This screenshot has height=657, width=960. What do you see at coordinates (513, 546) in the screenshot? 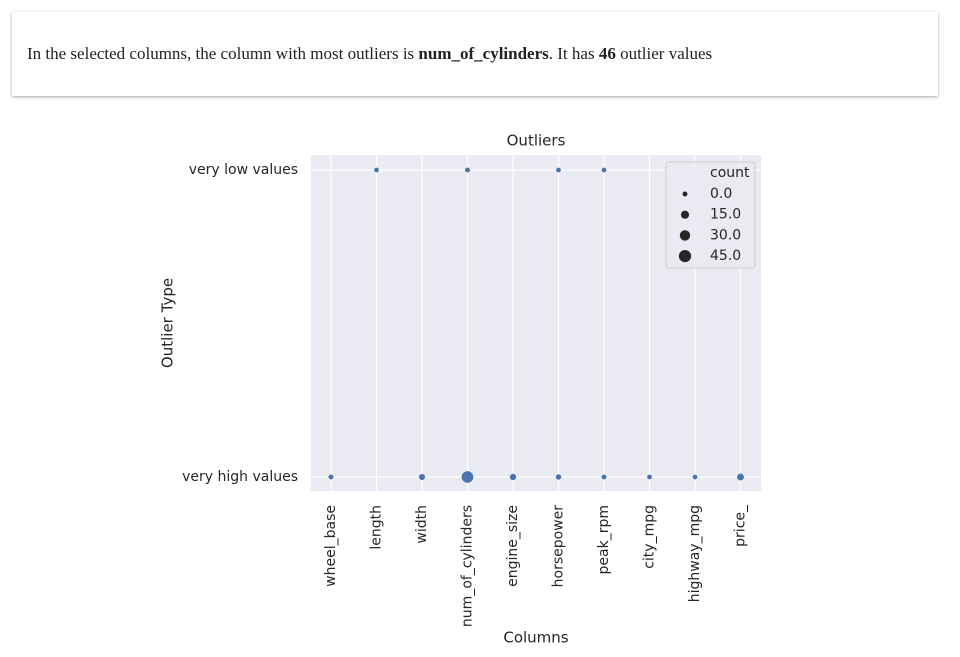
I see `x-tick-label: engine_size` at bounding box center [513, 546].